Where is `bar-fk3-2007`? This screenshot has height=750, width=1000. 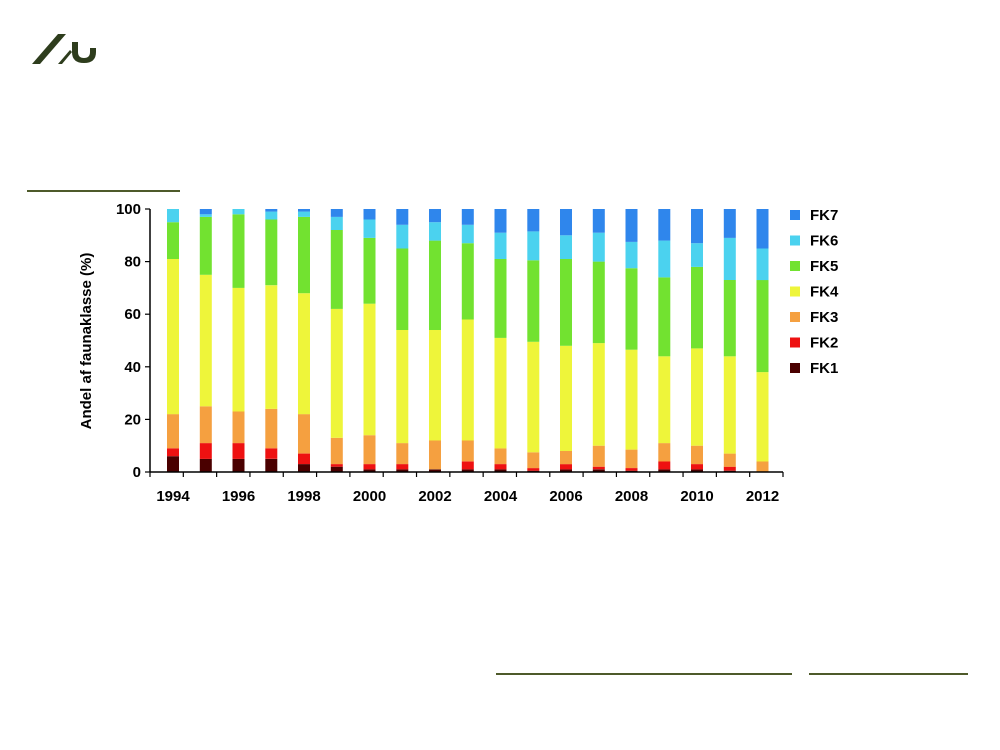
bar-fk3-2007 is located at coordinates (598, 456).